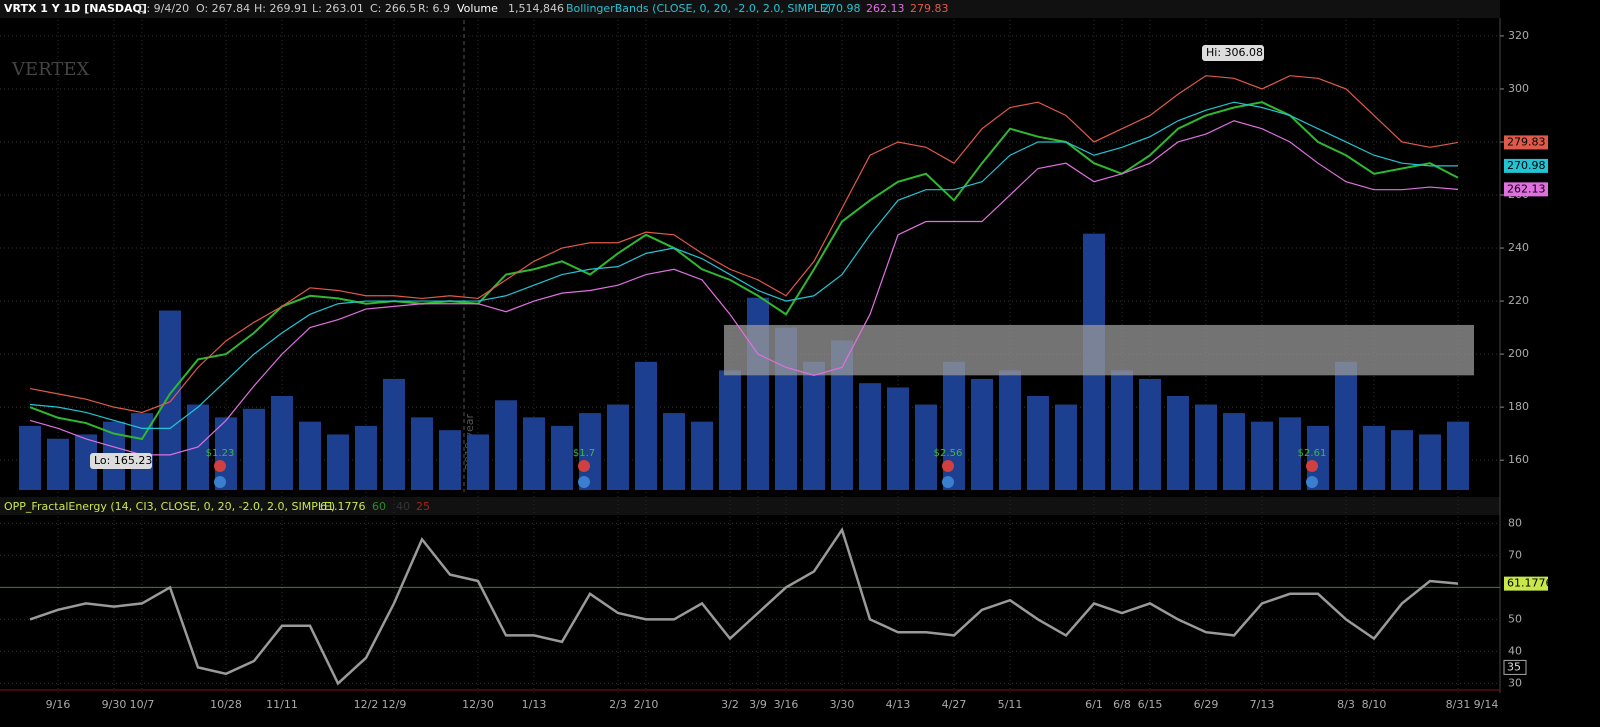 The height and width of the screenshot is (727, 1600). I want to click on dividend-label: $1.7, so click(584, 453).